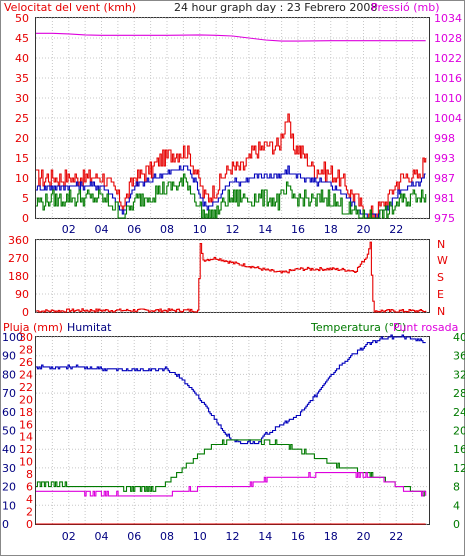  Describe the element at coordinates (22, 78) in the screenshot. I see `y-left-tick-label: 35` at that location.